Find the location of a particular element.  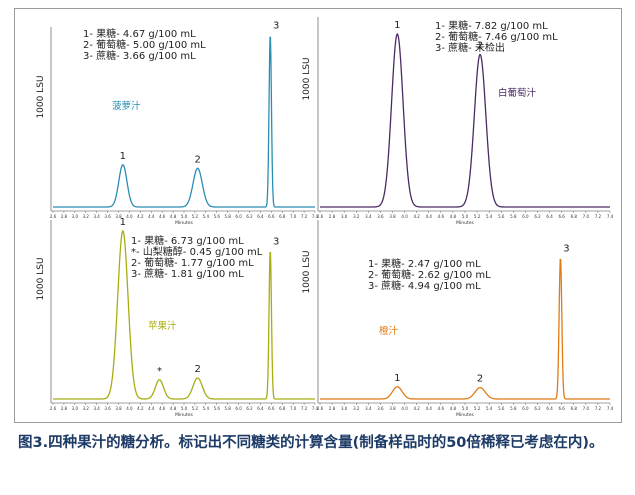

juice-label: 橙汁 is located at coordinates (389, 331).